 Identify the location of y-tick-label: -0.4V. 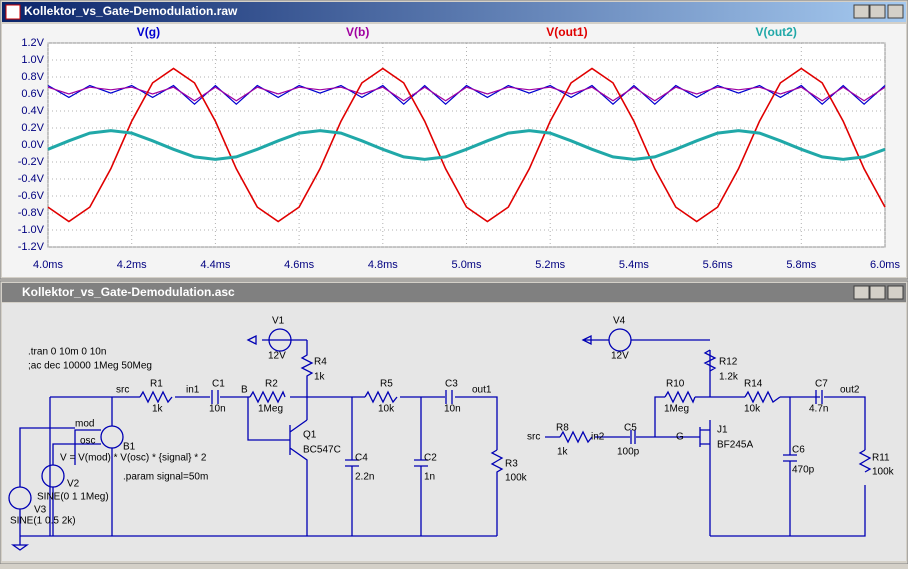
(31, 179).